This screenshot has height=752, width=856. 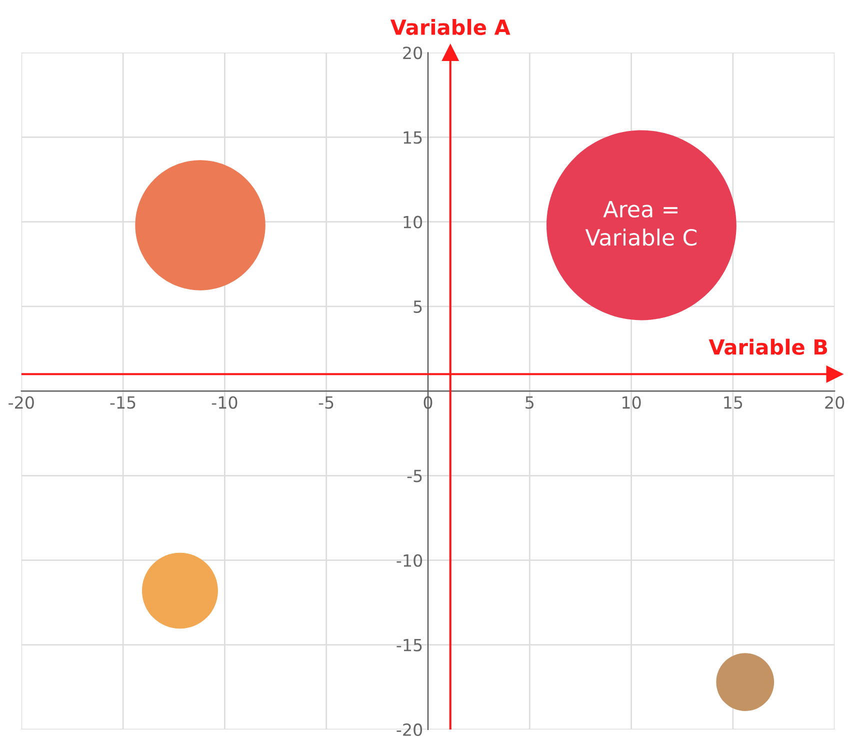 What do you see at coordinates (733, 402) in the screenshot?
I see `x-tick-label: 15` at bounding box center [733, 402].